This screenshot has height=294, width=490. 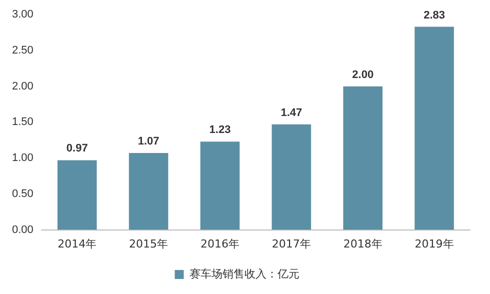 I want to click on x-tick-label: 2017年, so click(x=291, y=243).